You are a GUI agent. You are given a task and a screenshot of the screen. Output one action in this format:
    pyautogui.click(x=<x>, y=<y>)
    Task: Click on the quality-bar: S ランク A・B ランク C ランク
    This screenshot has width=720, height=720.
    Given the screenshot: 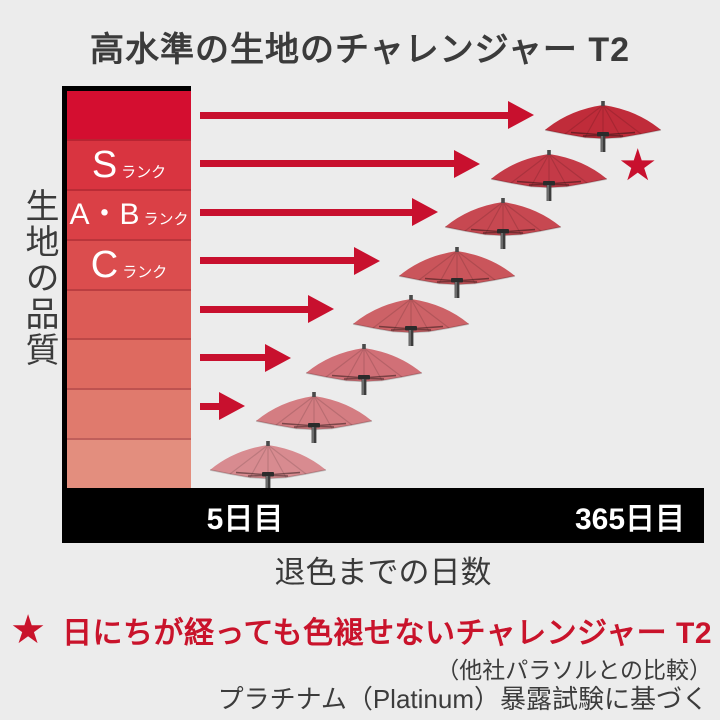 What is the action you would take?
    pyautogui.click(x=129, y=289)
    